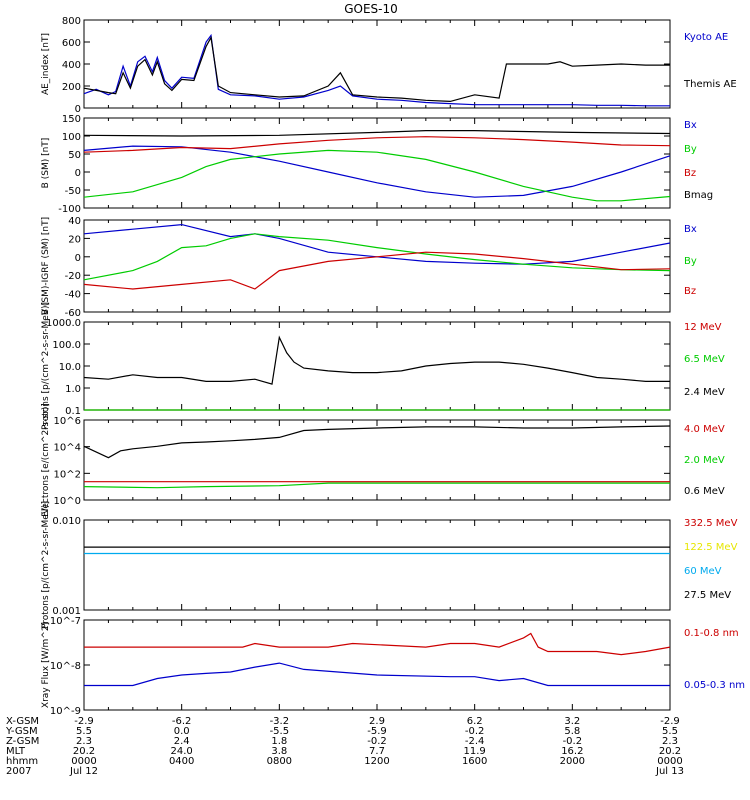 This screenshot has width=750, height=800. I want to click on footer-value: 1200, so click(376, 761).